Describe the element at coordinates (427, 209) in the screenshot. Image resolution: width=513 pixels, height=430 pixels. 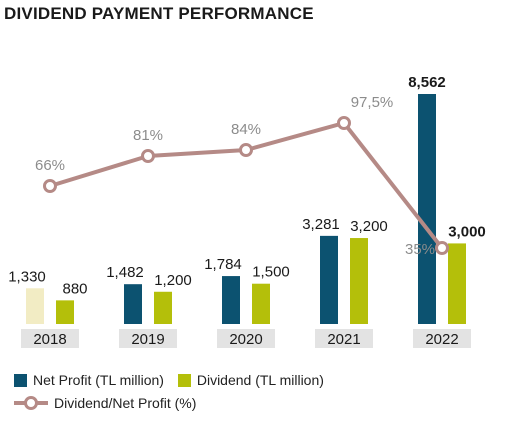
I see `bar-net-profit-2022` at that location.